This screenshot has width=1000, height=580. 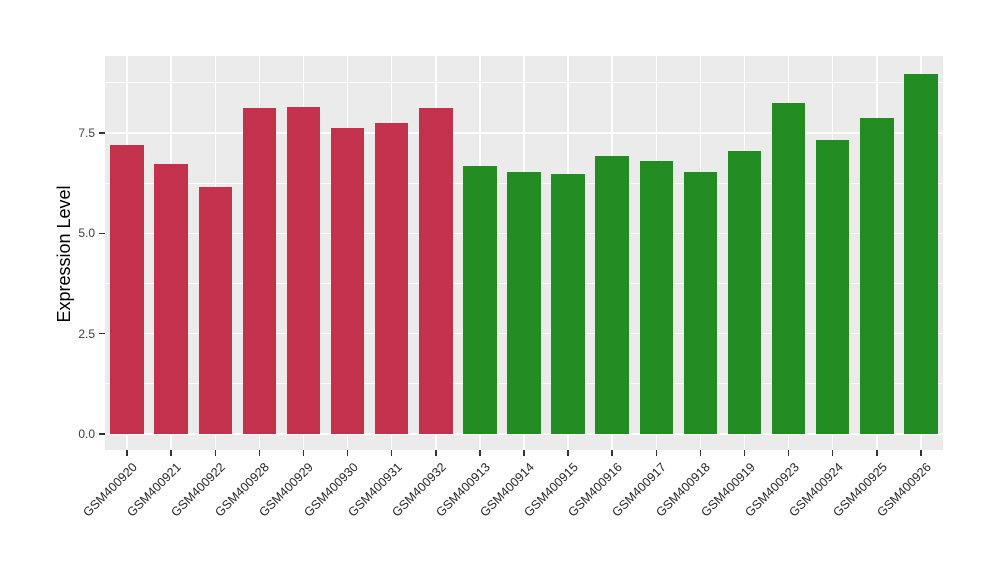 What do you see at coordinates (86, 233) in the screenshot?
I see `y-tick-label: 5.0` at bounding box center [86, 233].